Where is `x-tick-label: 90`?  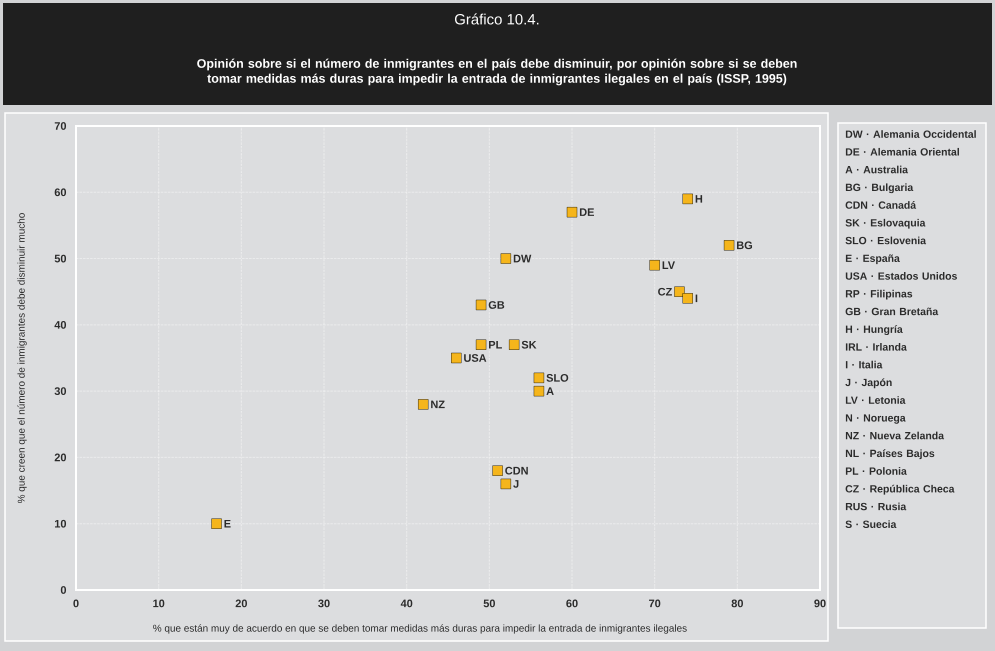 x-tick-label: 90 is located at coordinates (820, 604).